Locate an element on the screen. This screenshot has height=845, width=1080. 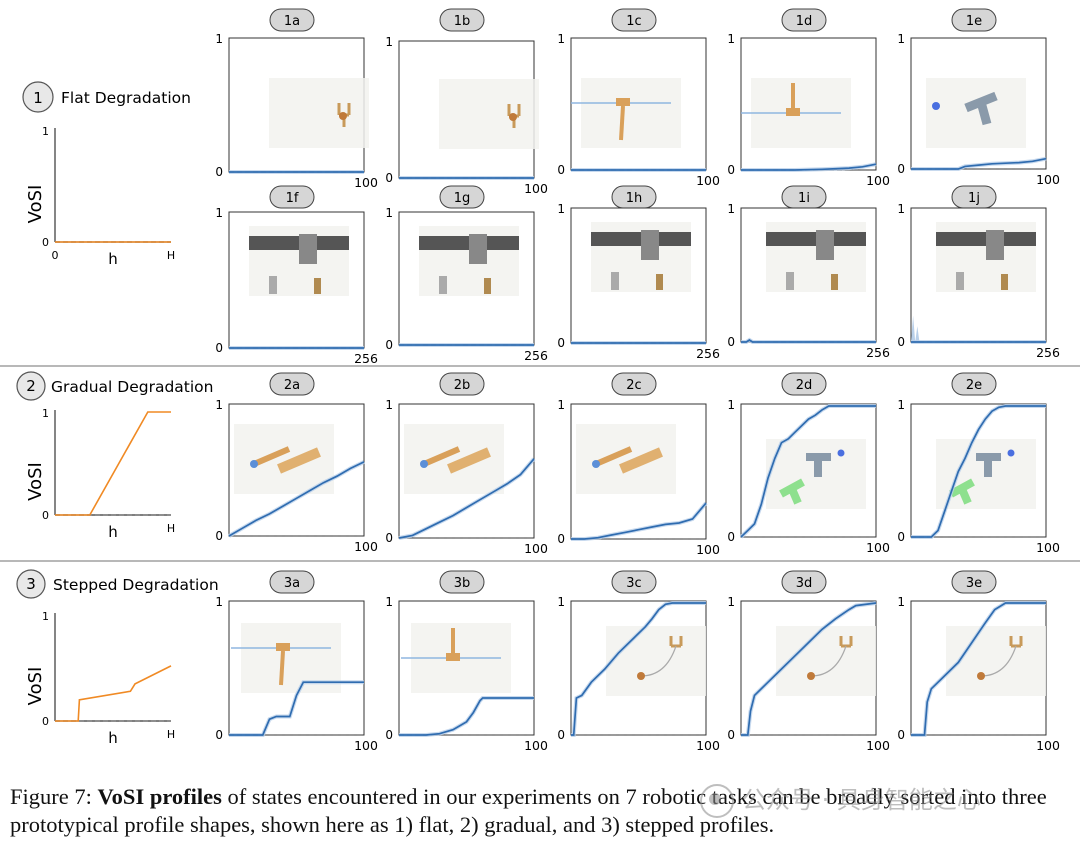
panel-3c: 3c 1 0 100 is located at coordinates (638, 661).